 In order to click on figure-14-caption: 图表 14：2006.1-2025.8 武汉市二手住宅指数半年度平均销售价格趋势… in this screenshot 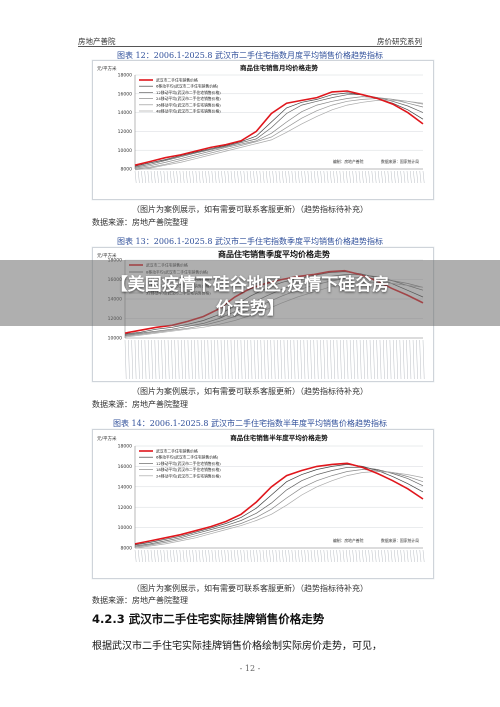, I will do `click(250, 423)`.